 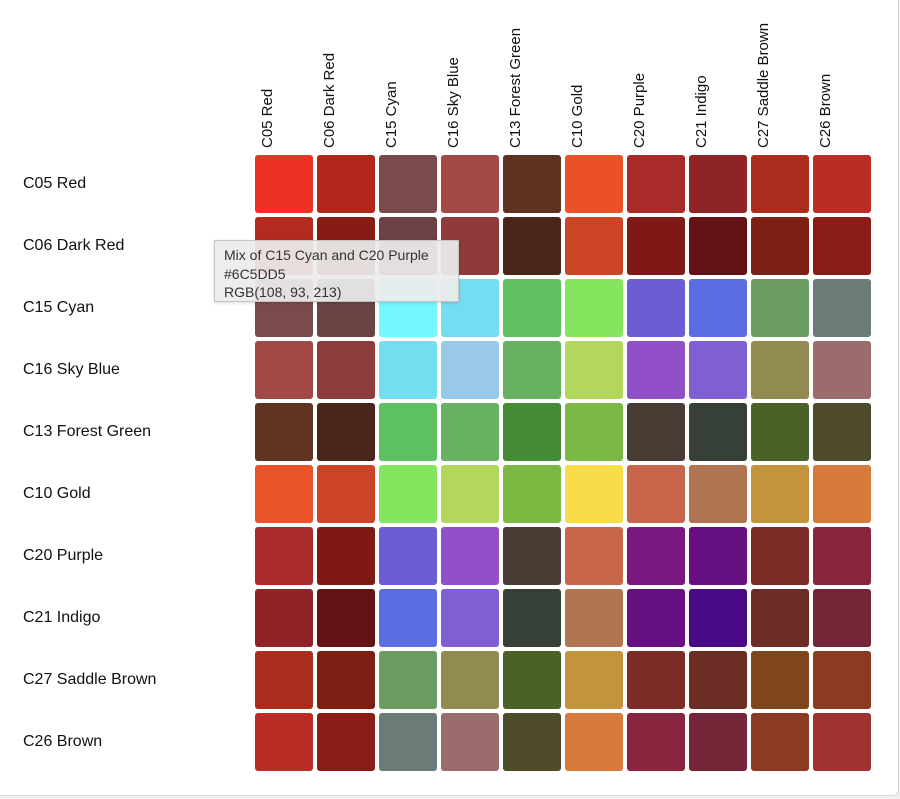 What do you see at coordinates (57, 493) in the screenshot?
I see `row-header: C10 Gold` at bounding box center [57, 493].